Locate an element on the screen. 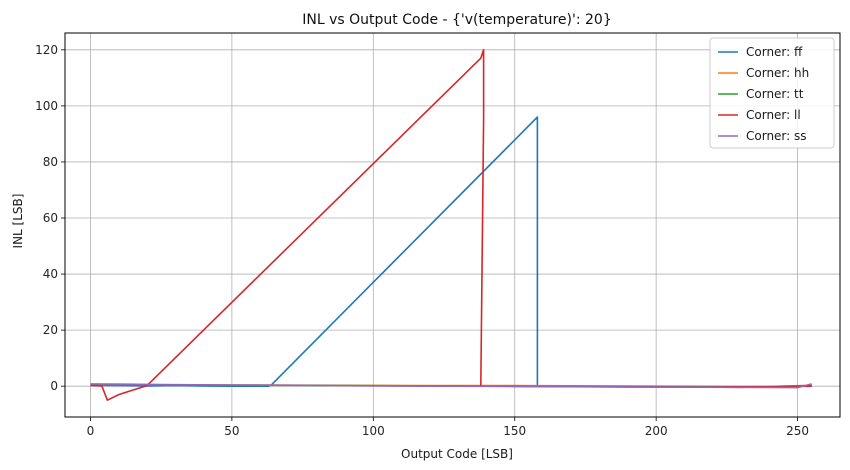 The height and width of the screenshot is (470, 850). x-tick-label: 0 is located at coordinates (91, 431).